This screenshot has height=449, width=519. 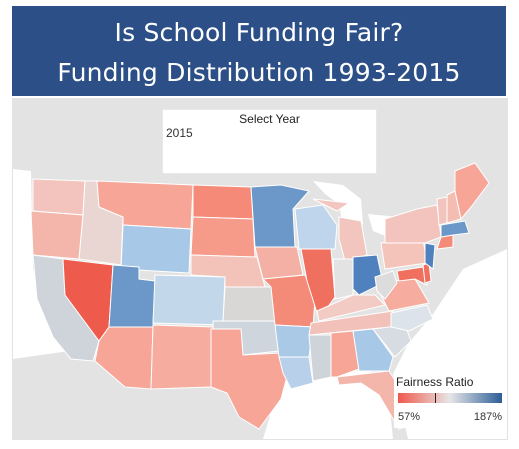 What do you see at coordinates (179, 133) in the screenshot?
I see `year-filter-value: 2015` at bounding box center [179, 133].